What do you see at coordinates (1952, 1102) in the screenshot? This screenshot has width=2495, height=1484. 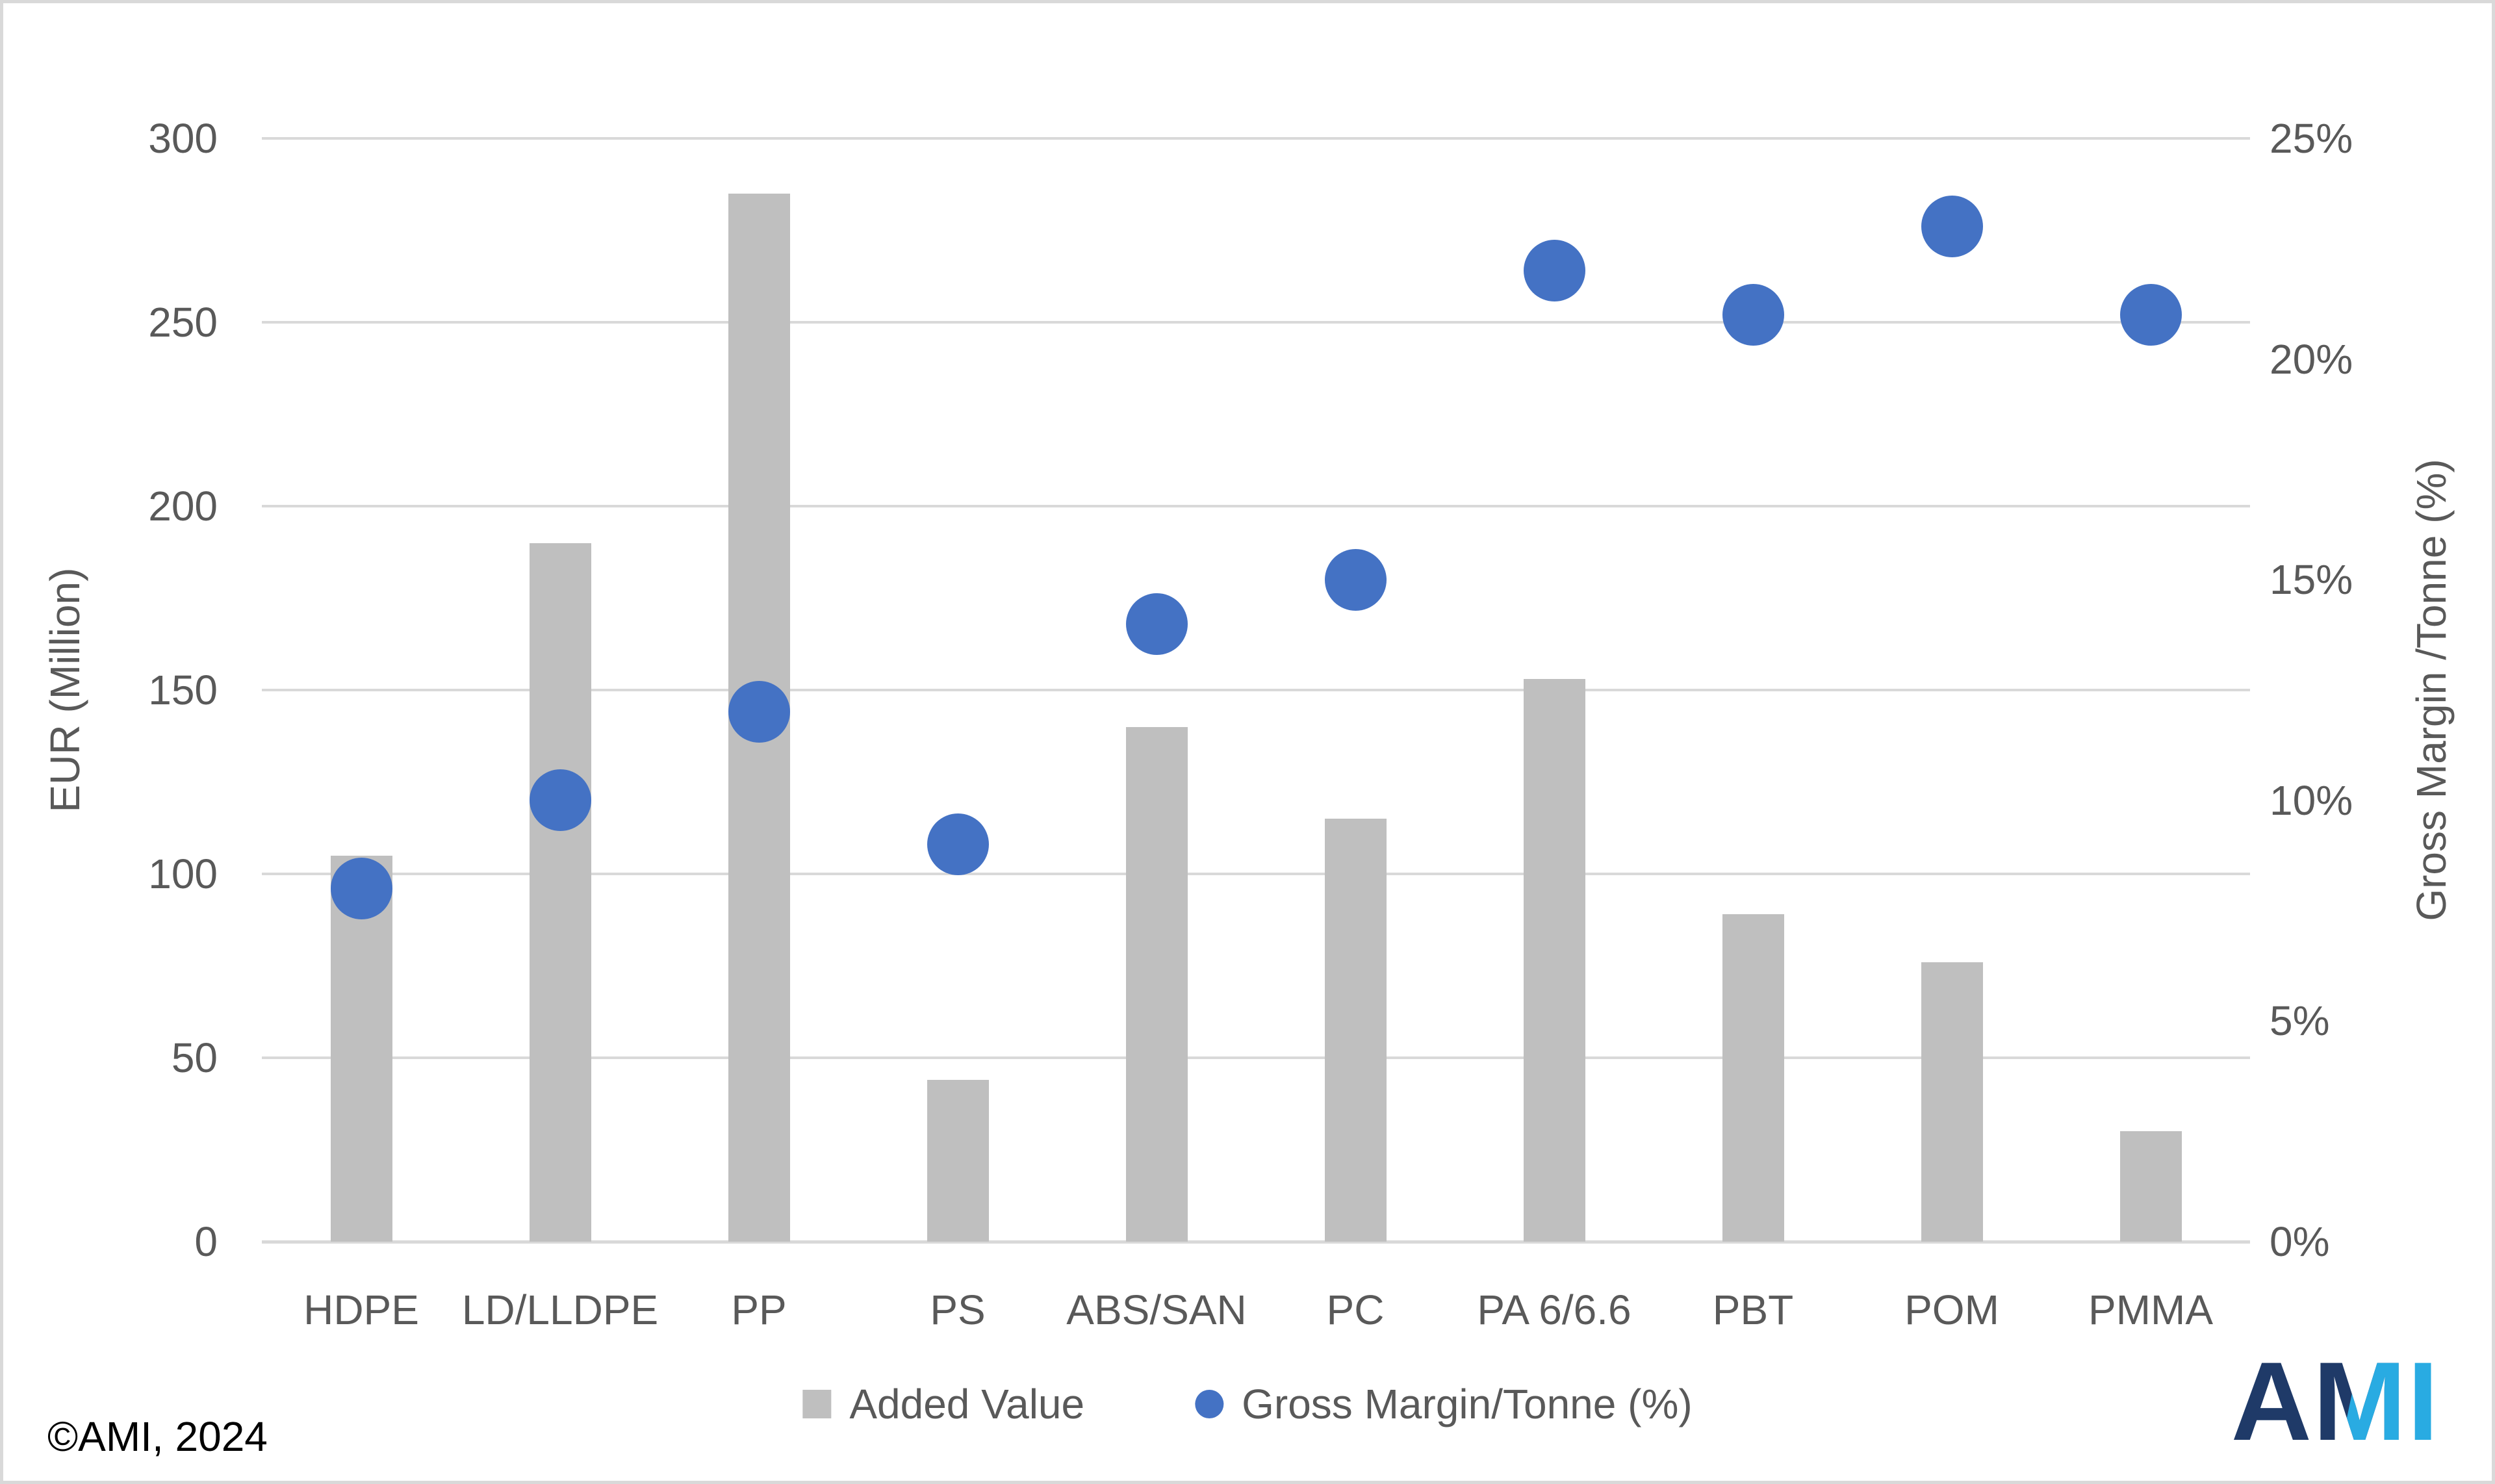 I see `bar-POM` at bounding box center [1952, 1102].